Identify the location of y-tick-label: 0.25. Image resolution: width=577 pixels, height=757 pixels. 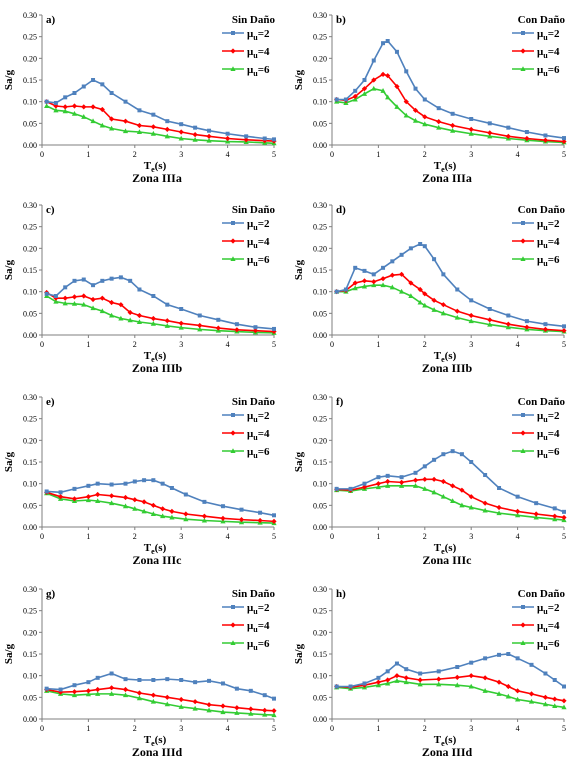
(30, 37).